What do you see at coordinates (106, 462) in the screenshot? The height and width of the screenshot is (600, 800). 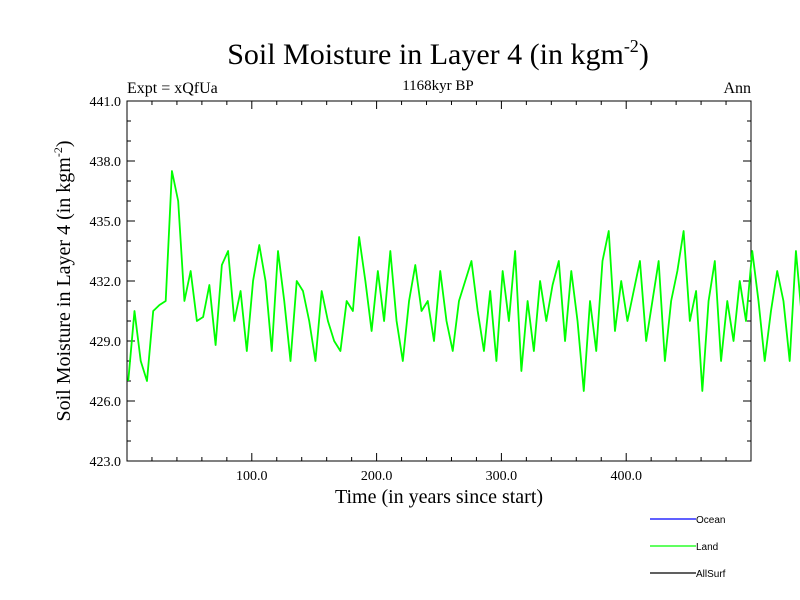 I see `y-tick-label: 423.0` at bounding box center [106, 462].